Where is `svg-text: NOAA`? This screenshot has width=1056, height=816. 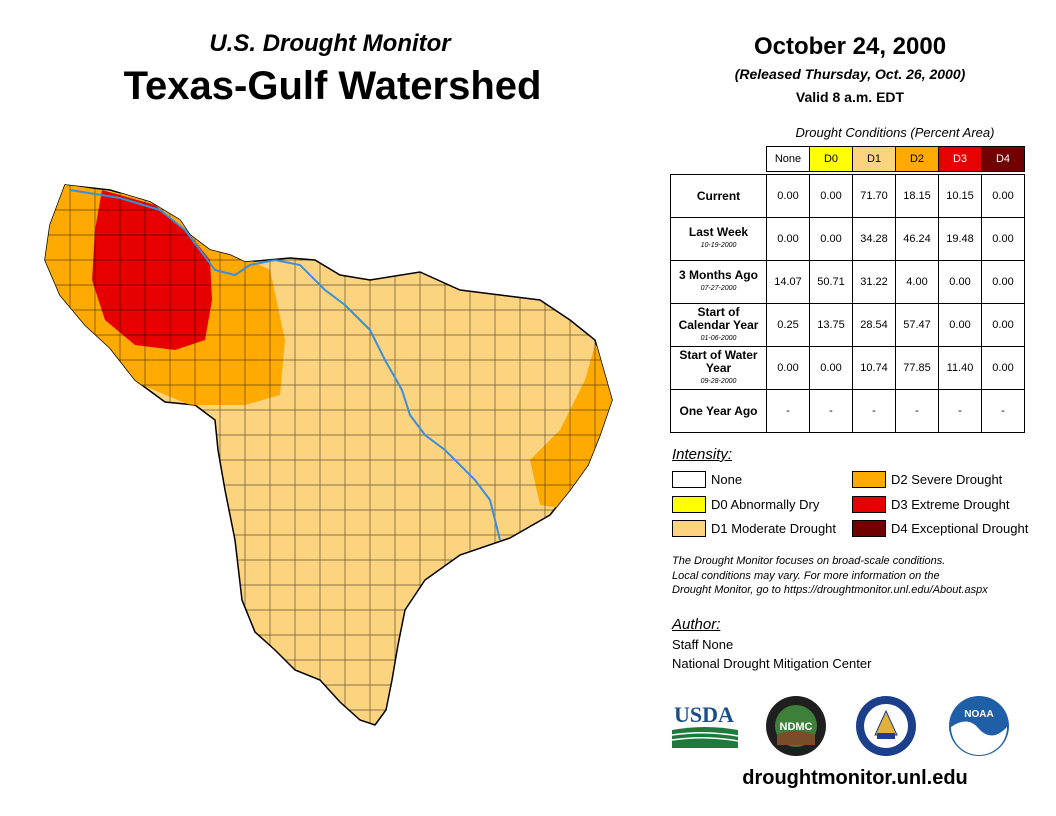
svg-text: NOAA is located at coordinates (978, 714).